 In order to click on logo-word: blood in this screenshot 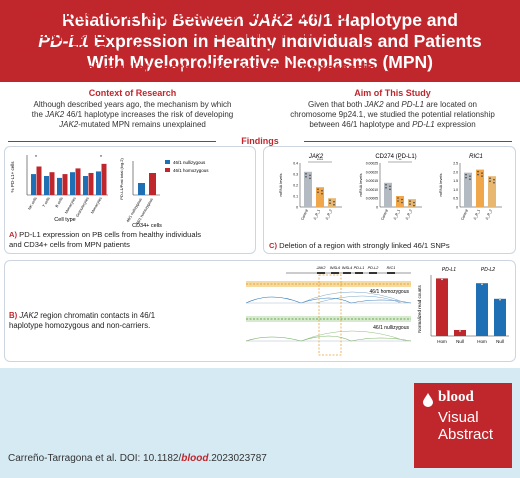, I will do `click(456, 397)`.